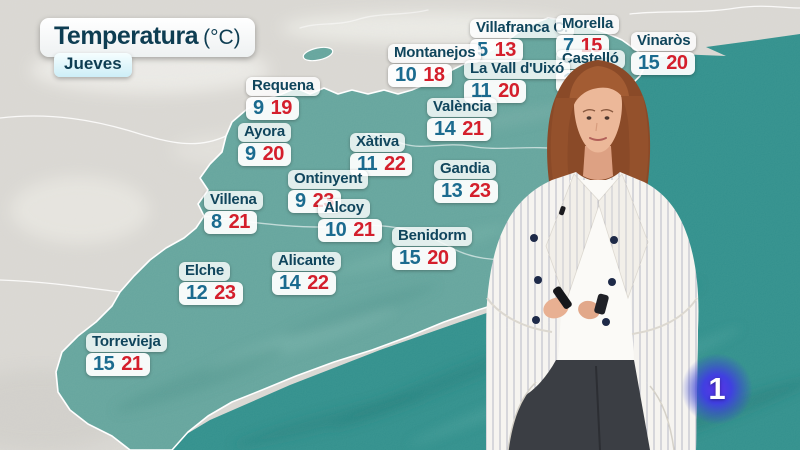 The image size is (800, 450). I want to click on temp-max: 19, so click(281, 108).